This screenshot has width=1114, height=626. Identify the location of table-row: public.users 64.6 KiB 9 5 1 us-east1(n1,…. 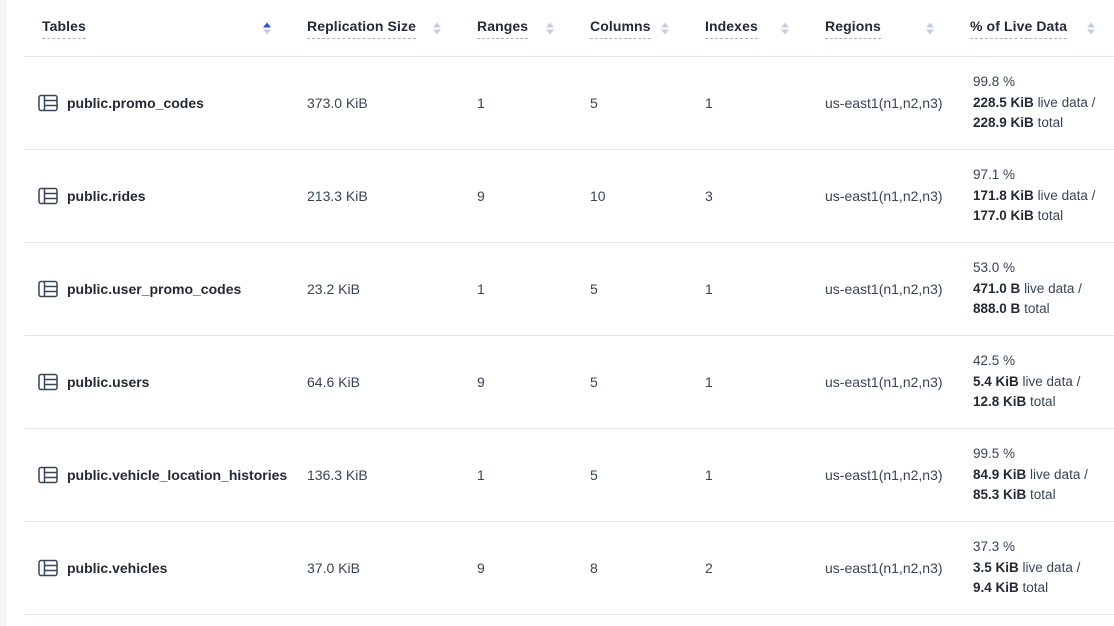
(569, 382).